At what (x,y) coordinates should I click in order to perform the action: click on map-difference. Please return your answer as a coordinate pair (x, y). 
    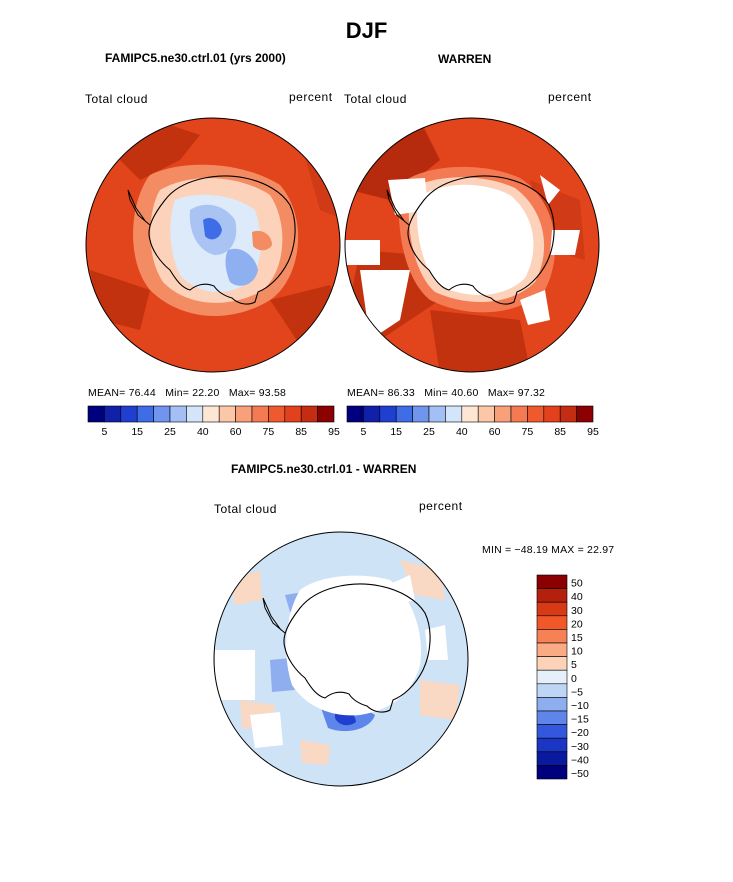
    Looking at the image, I should click on (341, 659).